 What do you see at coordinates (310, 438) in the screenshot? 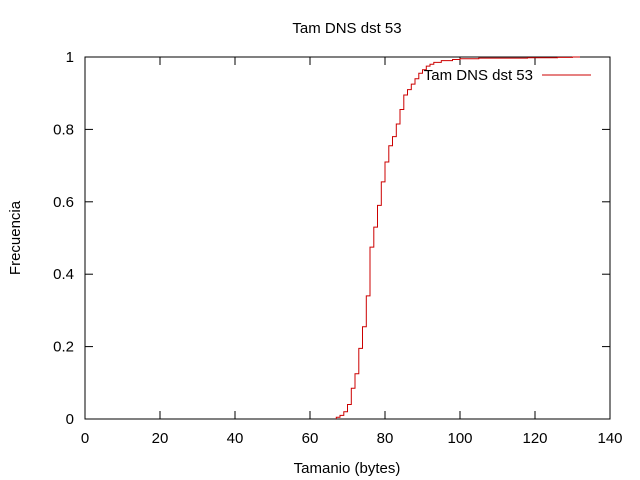
I see `x-tick-label: 60` at bounding box center [310, 438].